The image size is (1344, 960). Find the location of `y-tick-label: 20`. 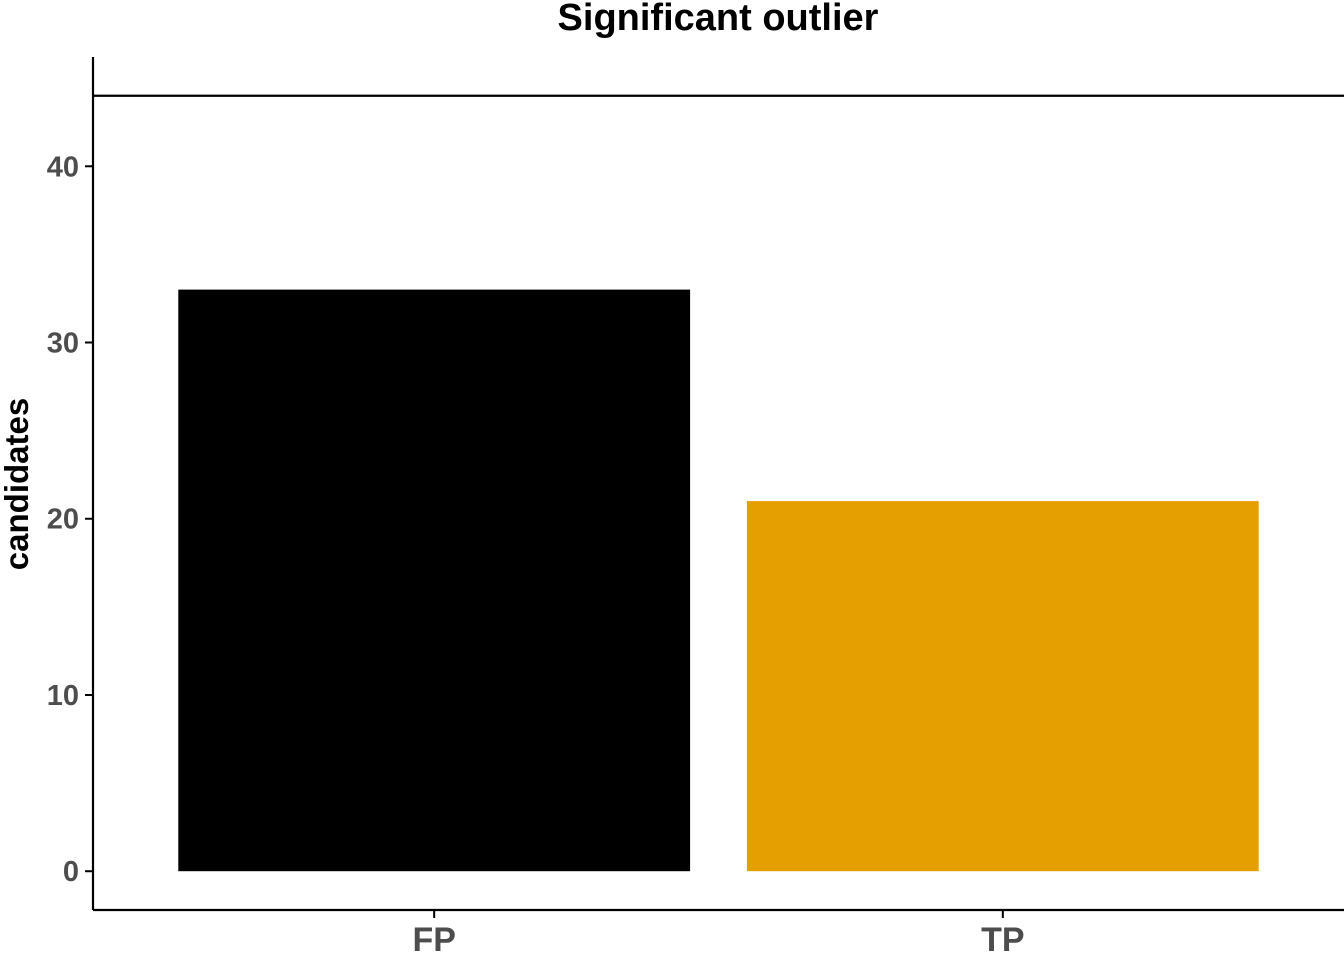

y-tick-label: 20 is located at coordinates (63, 520).